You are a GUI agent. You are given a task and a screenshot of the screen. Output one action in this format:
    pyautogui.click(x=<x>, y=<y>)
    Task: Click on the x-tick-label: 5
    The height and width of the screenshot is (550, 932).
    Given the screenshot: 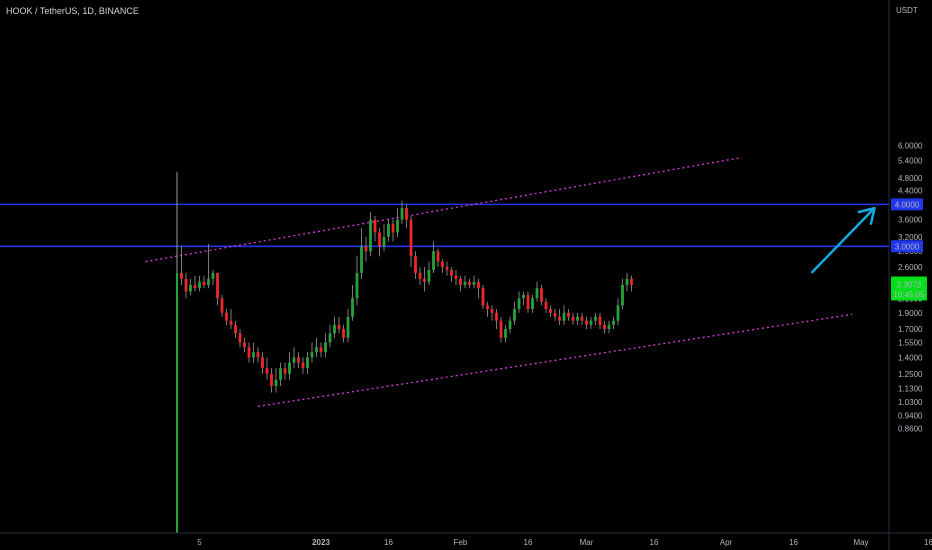 What is the action you would take?
    pyautogui.click(x=199, y=542)
    